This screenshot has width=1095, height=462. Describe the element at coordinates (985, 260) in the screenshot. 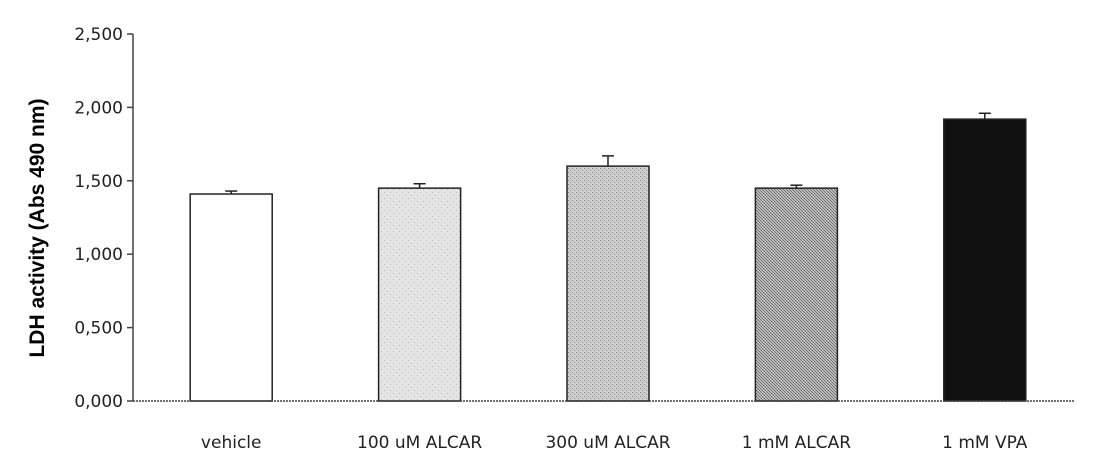

I see `bar-1-mm-vpa` at that location.